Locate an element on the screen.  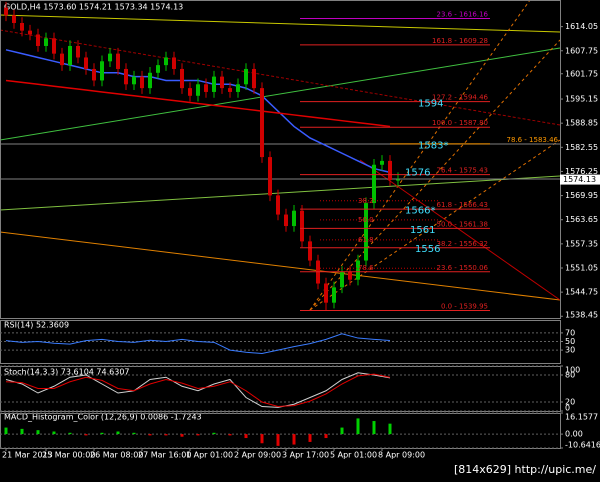
pivot-label: 1583* is located at coordinates (433, 146).